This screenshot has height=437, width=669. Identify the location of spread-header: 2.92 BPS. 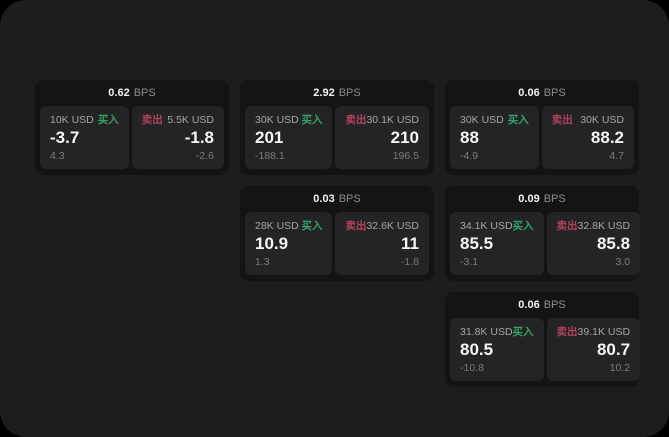
(337, 93).